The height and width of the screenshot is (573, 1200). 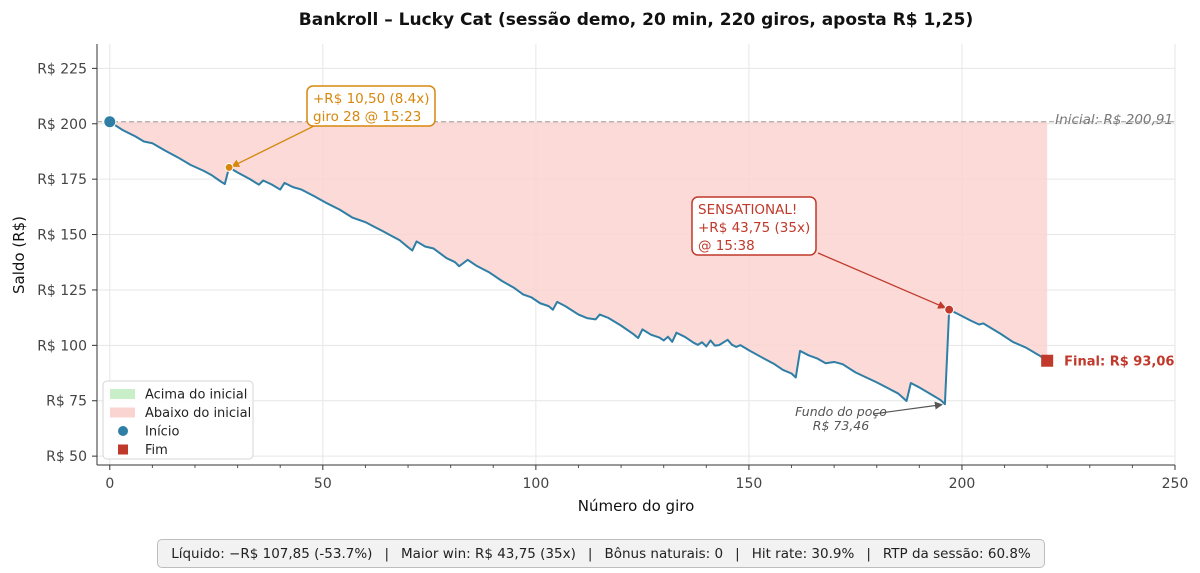 I want to click on x-tick-label: 0, so click(x=109, y=484).